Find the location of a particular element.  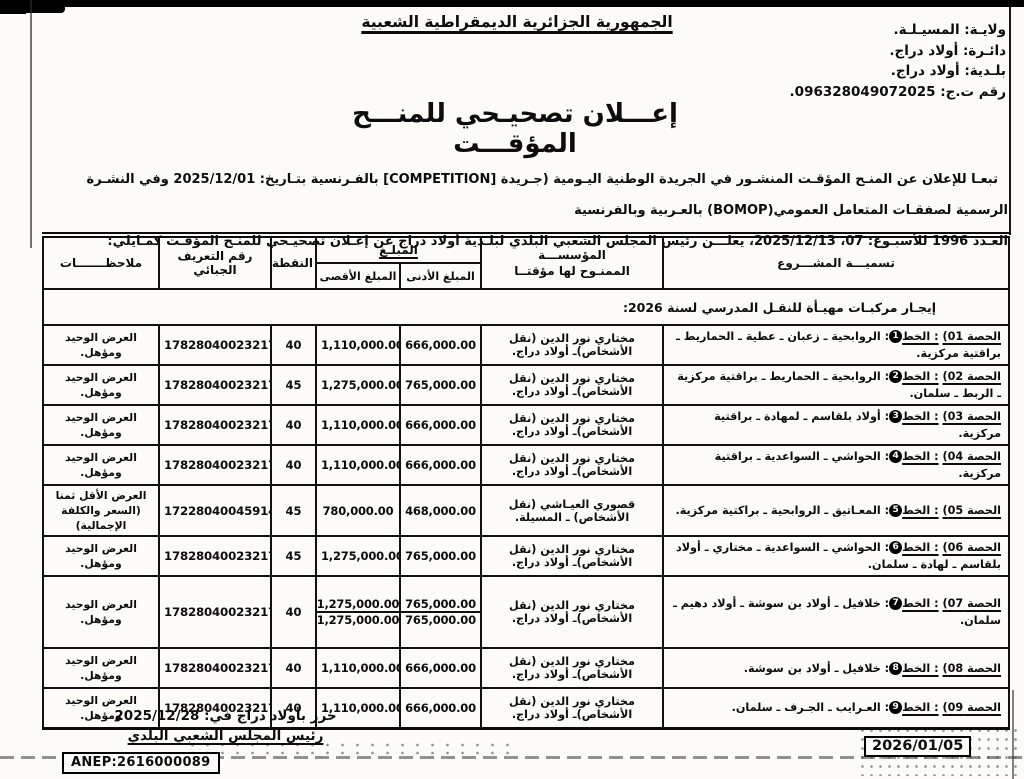

company-cell: قصوري العيـاشي (نقل الأشخاص) ـ المسيلة. is located at coordinates (572, 510).